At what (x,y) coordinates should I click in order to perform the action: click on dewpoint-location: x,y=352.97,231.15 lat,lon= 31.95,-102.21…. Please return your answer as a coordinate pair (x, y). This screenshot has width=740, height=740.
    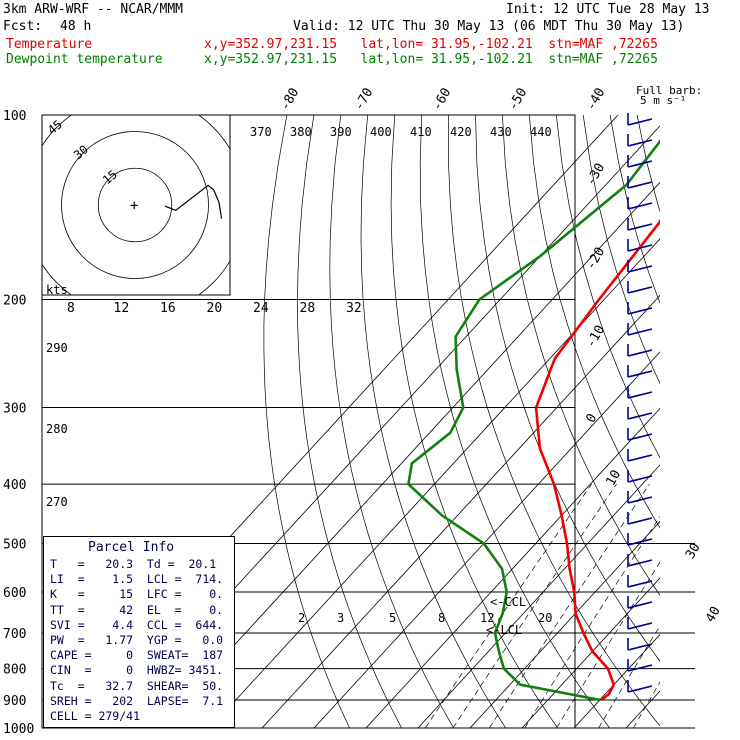
    Looking at the image, I should click on (431, 59).